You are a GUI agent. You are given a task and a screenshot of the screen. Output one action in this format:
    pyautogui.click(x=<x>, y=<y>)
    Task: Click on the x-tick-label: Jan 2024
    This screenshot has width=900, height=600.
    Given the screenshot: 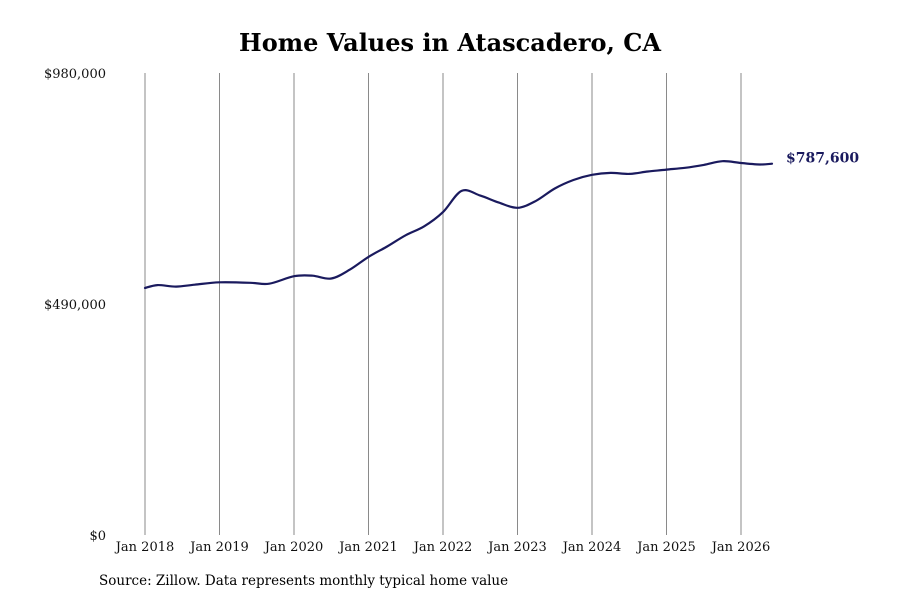 What is the action you would take?
    pyautogui.click(x=591, y=547)
    